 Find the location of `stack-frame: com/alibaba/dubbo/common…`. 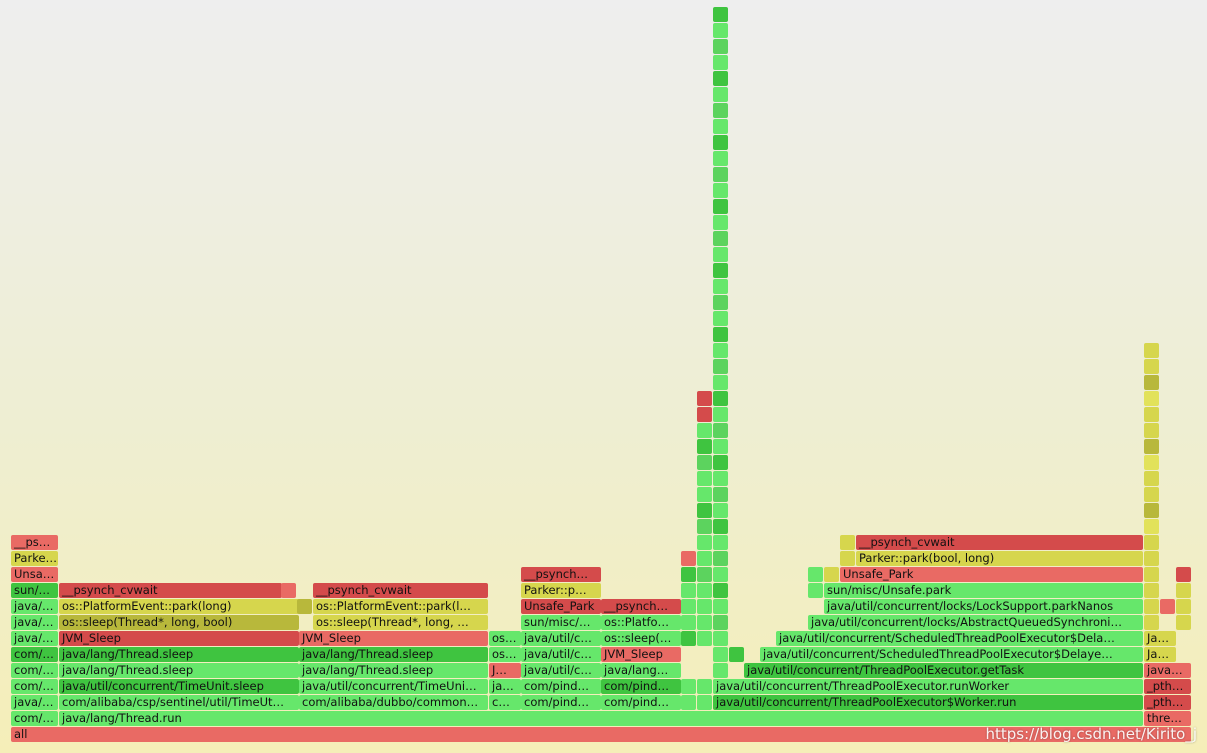

stack-frame: com/alibaba/dubbo/common… is located at coordinates (393, 702).